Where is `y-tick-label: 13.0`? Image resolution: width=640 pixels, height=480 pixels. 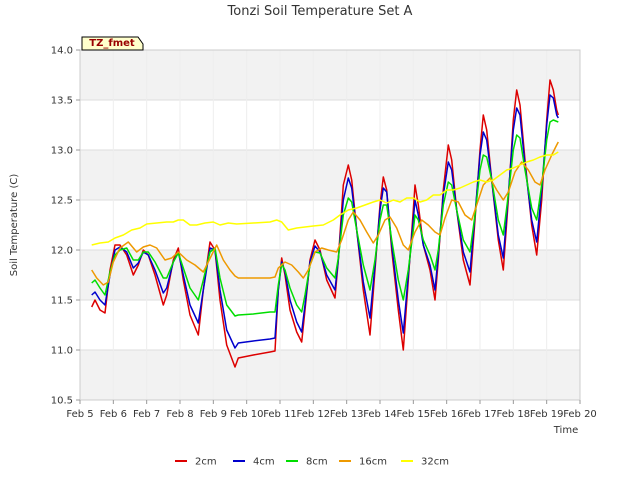 y-tick-label: 13.0 is located at coordinates (62, 151).